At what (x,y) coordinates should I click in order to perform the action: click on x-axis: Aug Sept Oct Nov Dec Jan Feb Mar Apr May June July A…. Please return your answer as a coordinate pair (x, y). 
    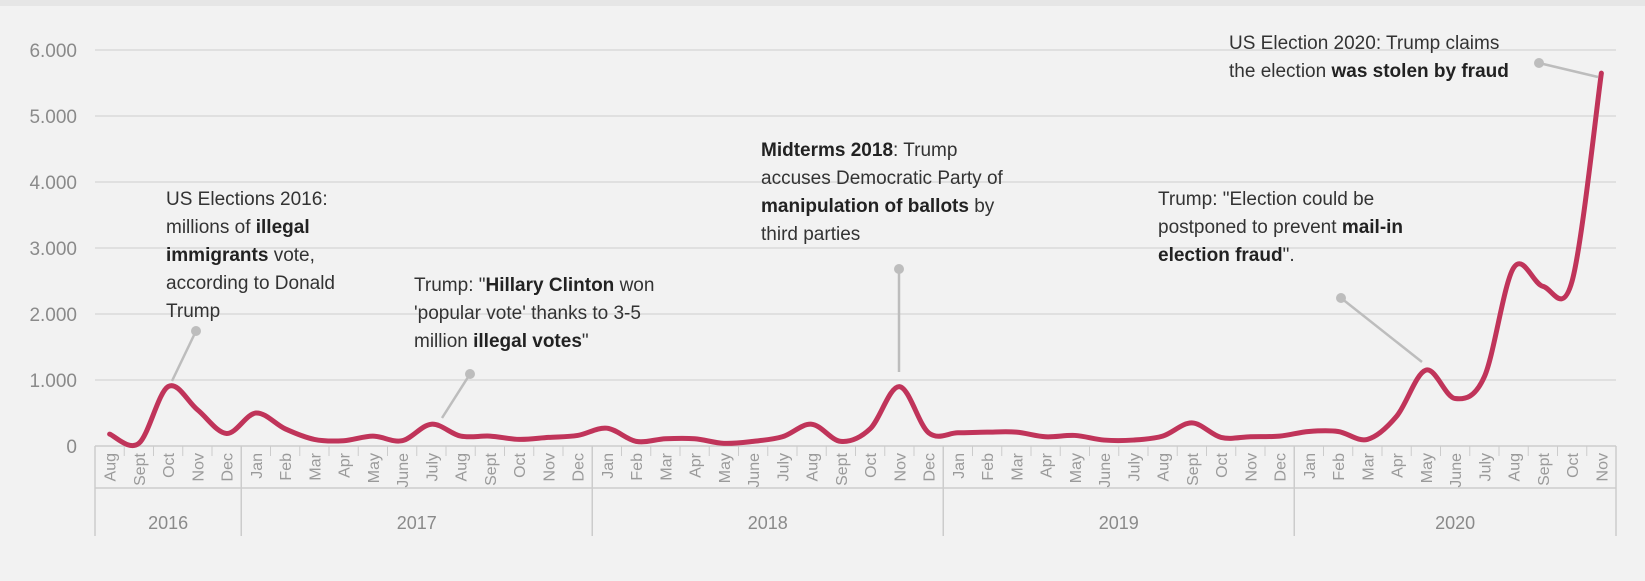
    Looking at the image, I should click on (855, 491).